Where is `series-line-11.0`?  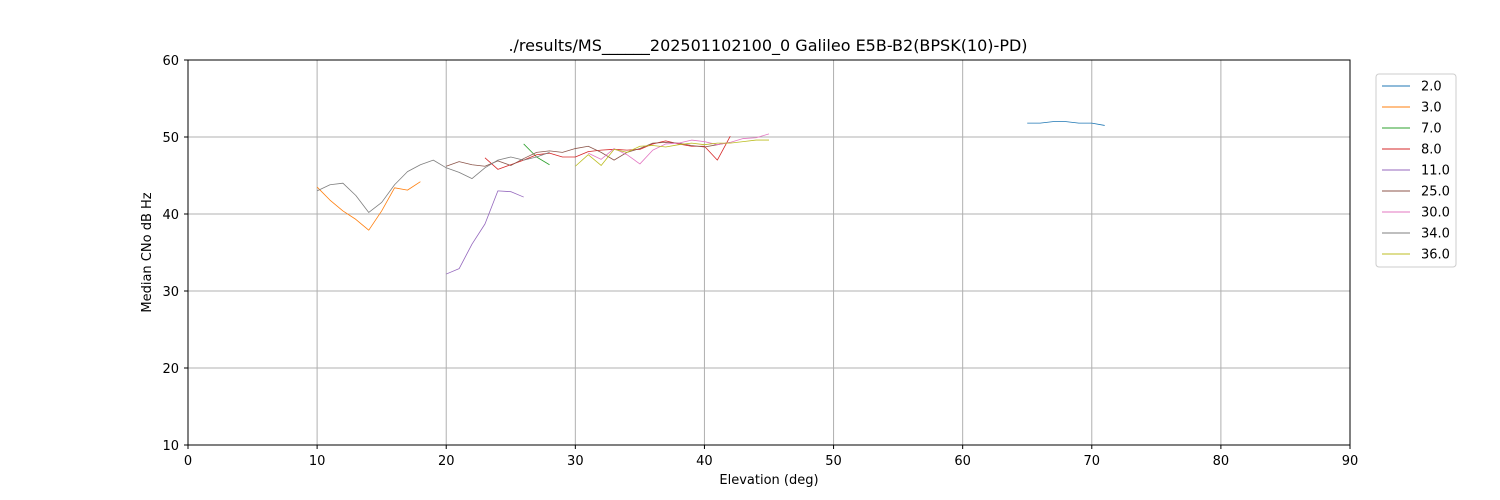 series-line-11.0 is located at coordinates (485, 232).